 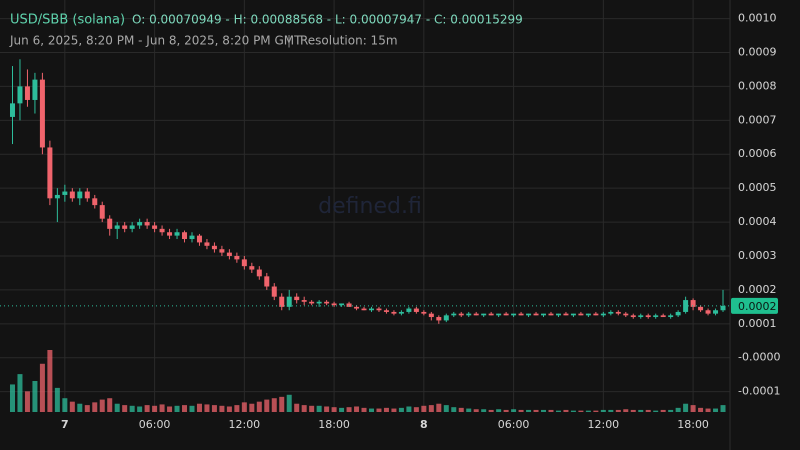 I want to click on x-tick-label: 7, so click(x=65, y=424).